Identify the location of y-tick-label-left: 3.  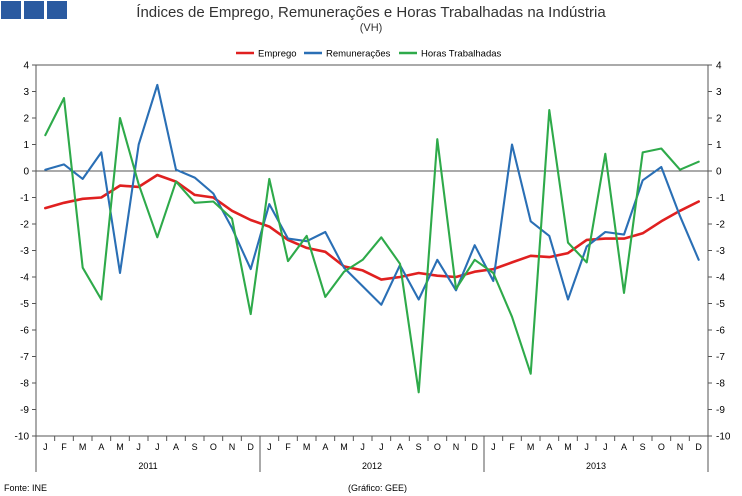
(26, 92).